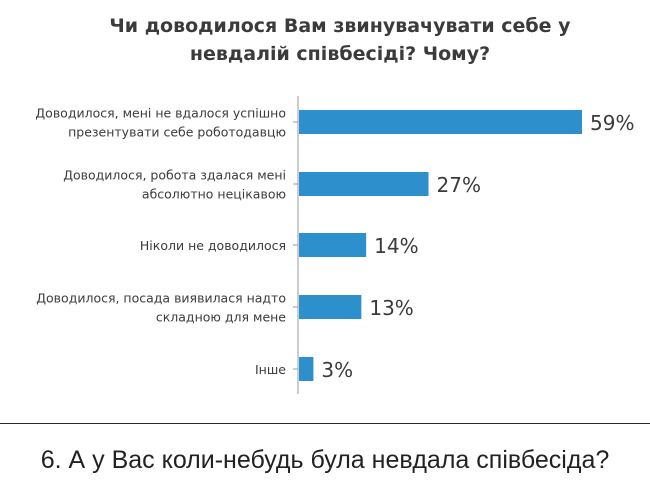 This screenshot has width=650, height=504. What do you see at coordinates (340, 54) in the screenshot?
I see `chart-title-line-2: невдалій співбесіді? Чому?` at bounding box center [340, 54].